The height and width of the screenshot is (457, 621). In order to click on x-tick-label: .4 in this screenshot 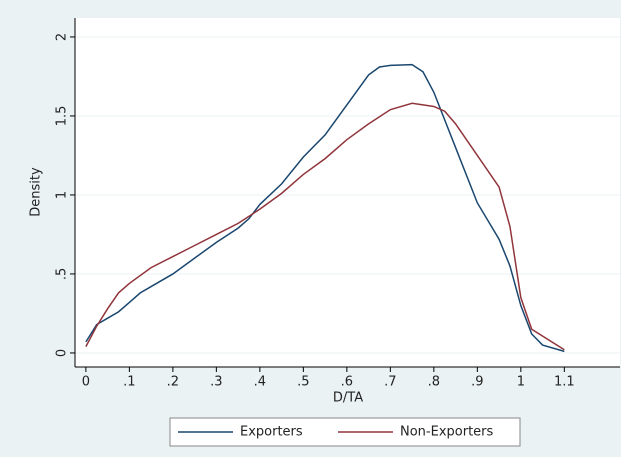, I will do `click(260, 382)`.